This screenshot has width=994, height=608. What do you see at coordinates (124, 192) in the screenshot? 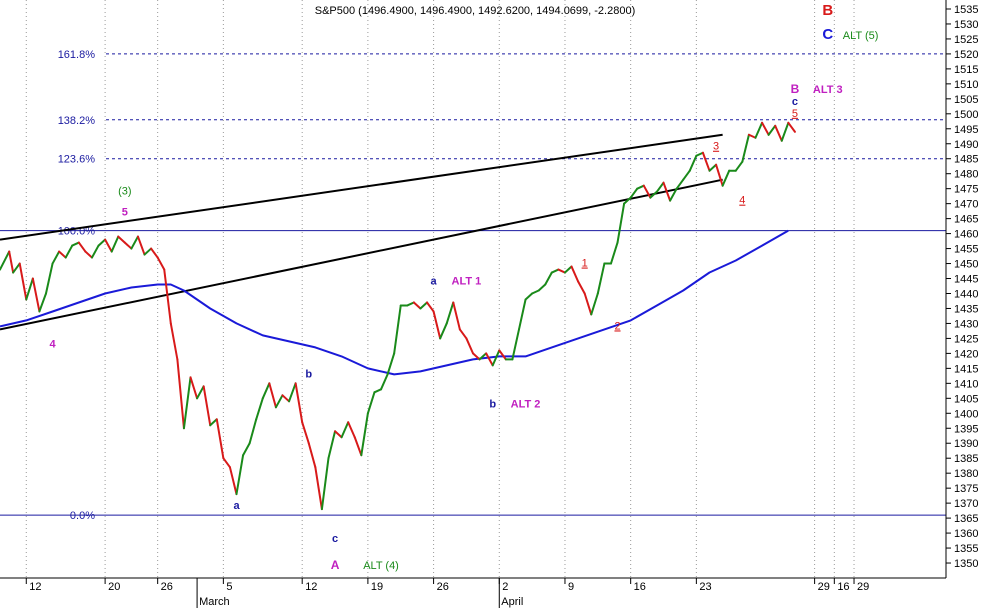
I see `wave-label: (3)` at bounding box center [124, 192].